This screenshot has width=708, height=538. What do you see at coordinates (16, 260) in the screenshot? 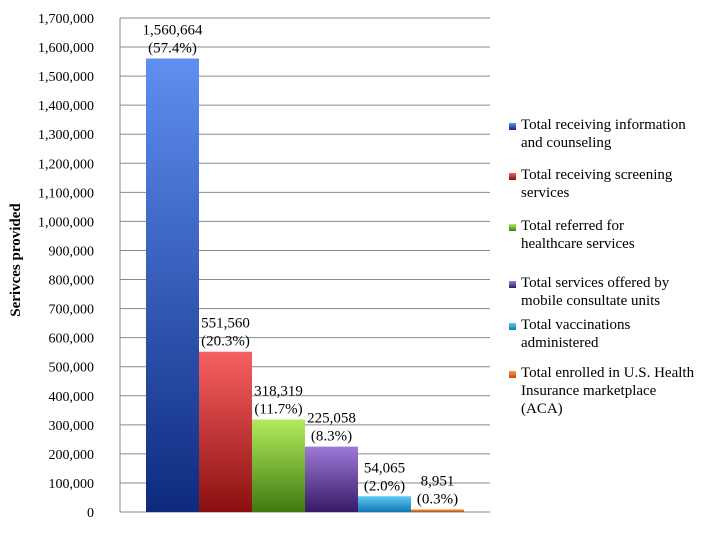
I see `y-axis-label: Serivces provided` at bounding box center [16, 260].